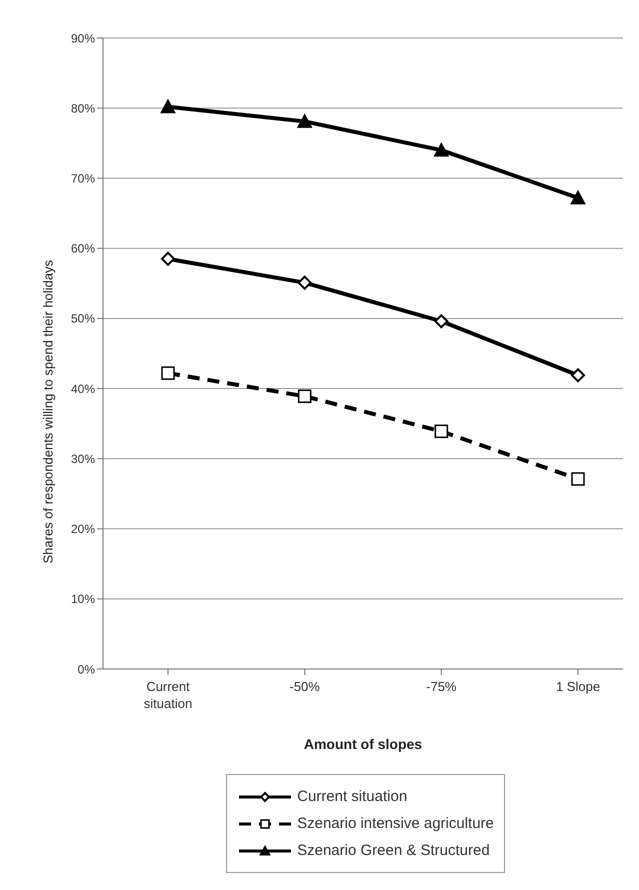  Describe the element at coordinates (441, 686) in the screenshot. I see `x-tick-label: -75%` at that location.